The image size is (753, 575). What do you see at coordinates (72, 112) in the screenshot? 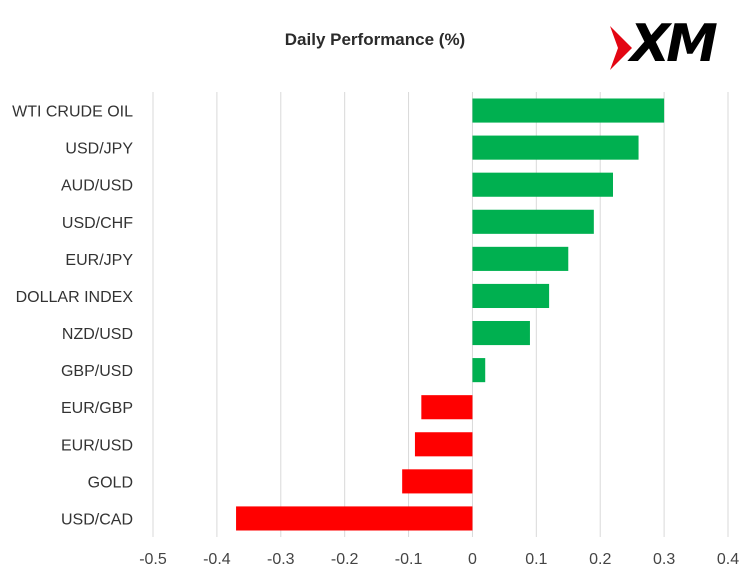
I see `category-label: WTI CRUDE OIL` at bounding box center [72, 112].